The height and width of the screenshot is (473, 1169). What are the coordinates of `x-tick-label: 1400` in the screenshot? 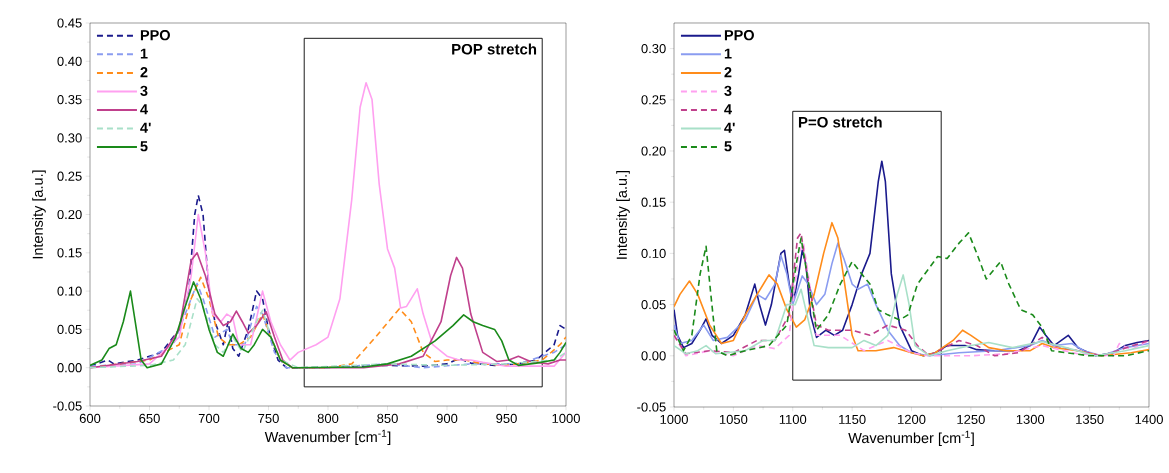 It's located at (1149, 419).